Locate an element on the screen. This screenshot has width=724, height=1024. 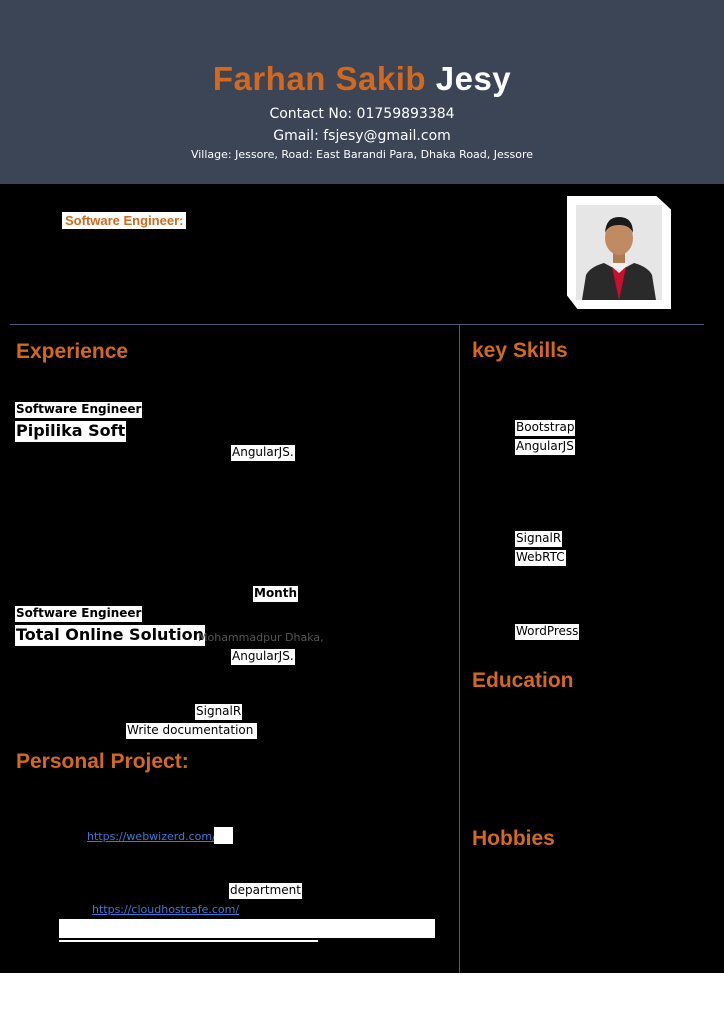
profile-photo-image is located at coordinates (619, 252).